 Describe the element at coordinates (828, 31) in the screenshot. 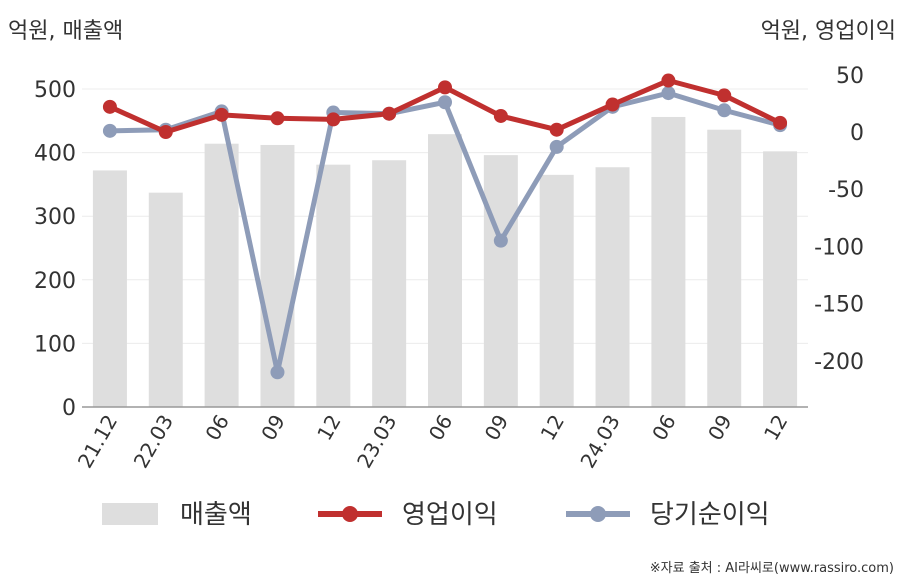

I see `right-unit-label: 억원, 영업이익` at that location.